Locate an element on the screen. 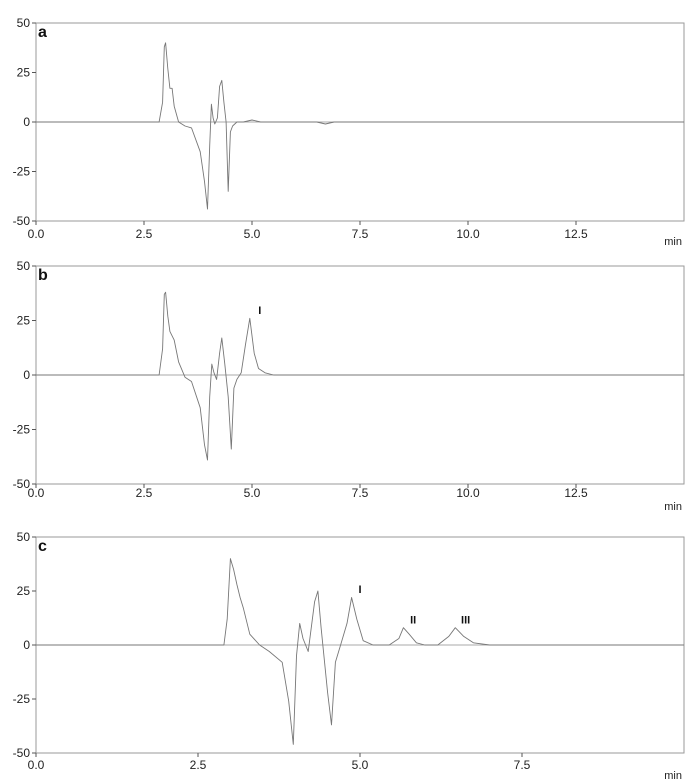 The width and height of the screenshot is (685, 782). peak-label: III is located at coordinates (465, 620).